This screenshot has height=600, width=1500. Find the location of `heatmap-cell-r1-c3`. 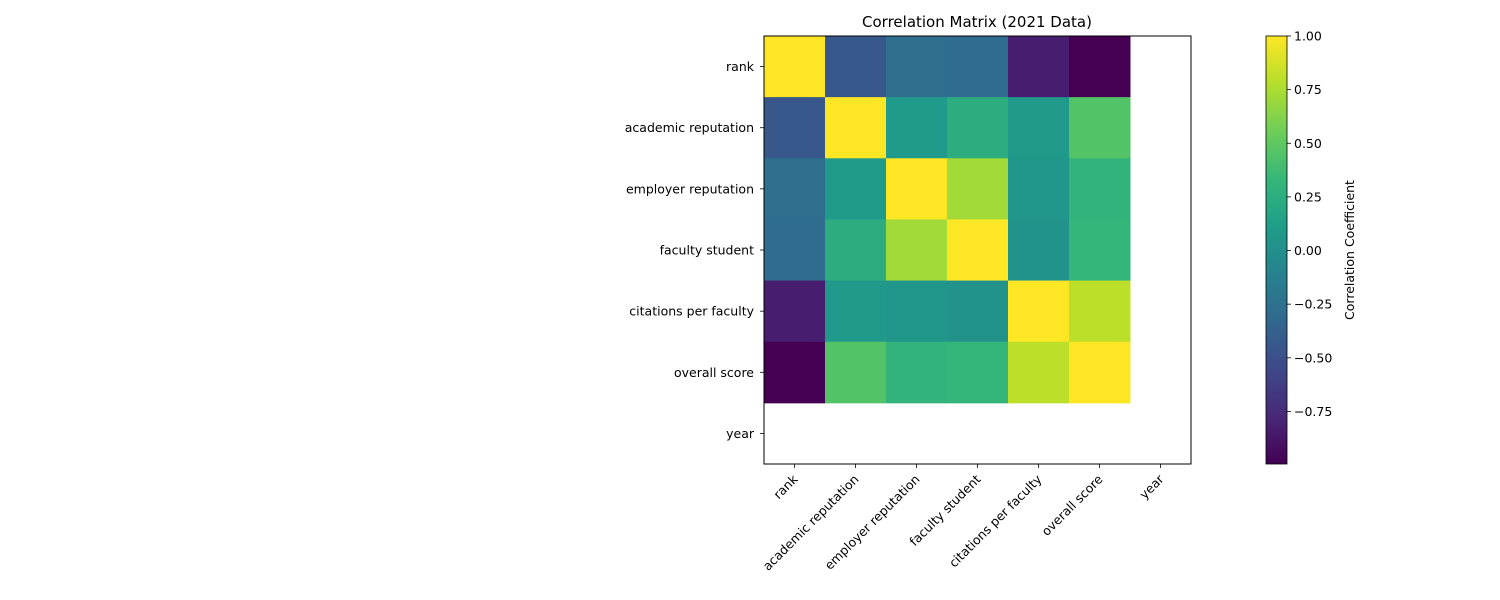

heatmap-cell-r1-c3 is located at coordinates (978, 128).